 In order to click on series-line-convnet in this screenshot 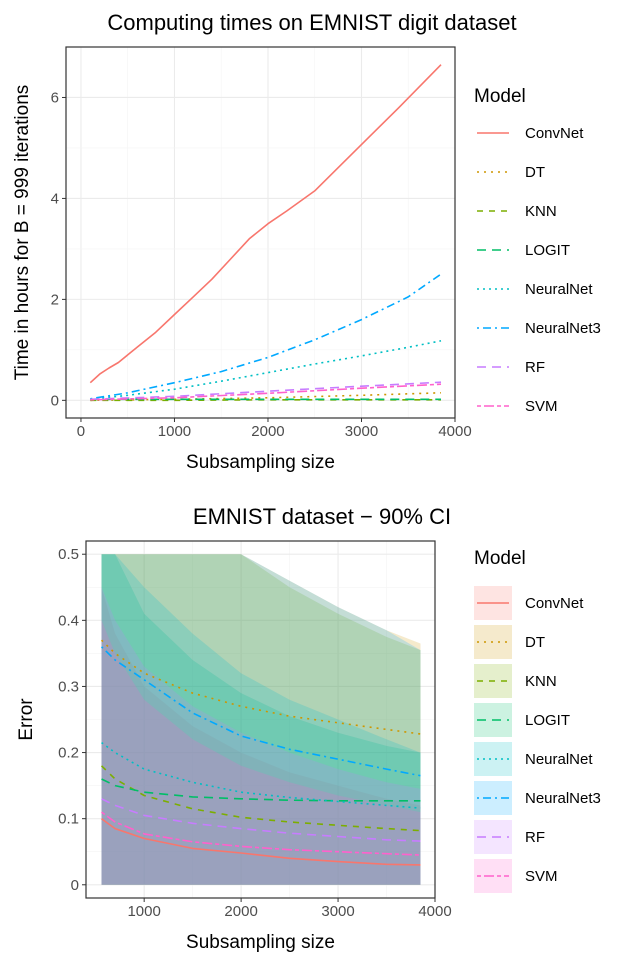, I will do `click(261, 842)`.